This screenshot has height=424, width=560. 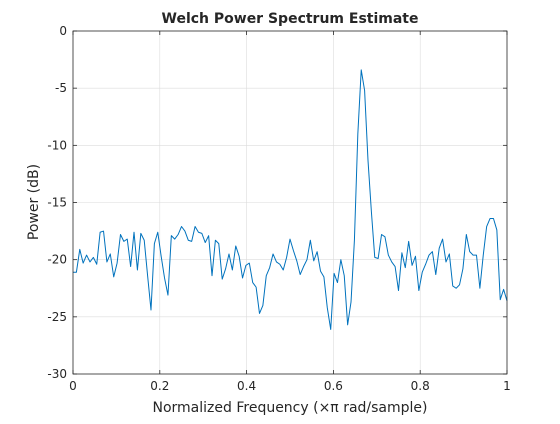 What do you see at coordinates (34, 202) in the screenshot?
I see `y-axis-label: Power (dB)` at bounding box center [34, 202].